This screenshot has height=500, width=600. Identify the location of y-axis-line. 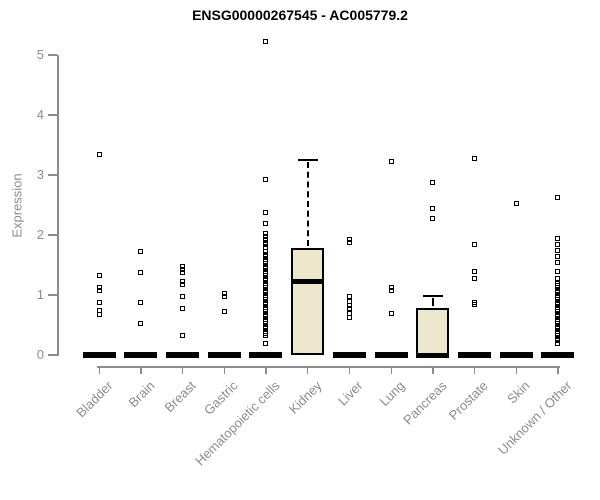
(58, 205).